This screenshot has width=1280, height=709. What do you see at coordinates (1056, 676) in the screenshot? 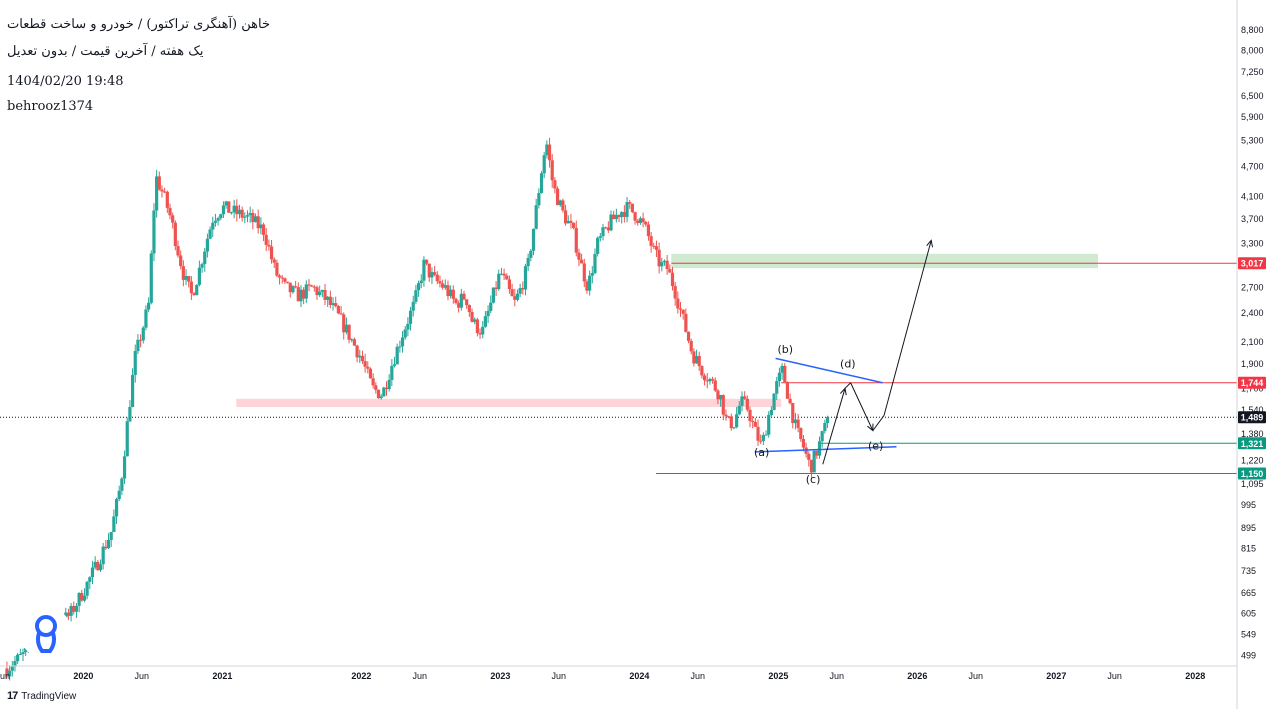
I see `time-tick-label: 2027` at bounding box center [1056, 676].